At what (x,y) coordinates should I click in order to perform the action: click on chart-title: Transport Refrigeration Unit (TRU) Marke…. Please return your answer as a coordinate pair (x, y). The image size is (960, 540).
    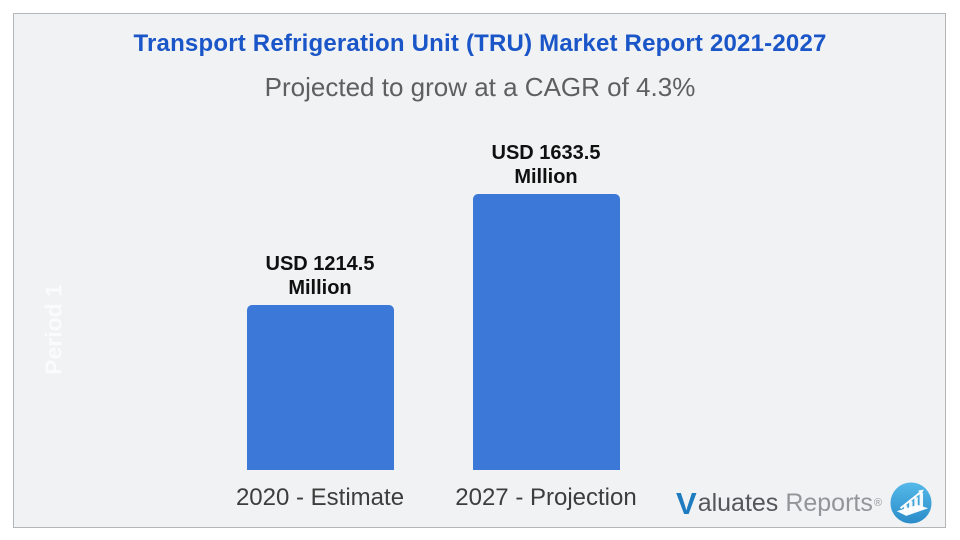
    Looking at the image, I should click on (480, 43).